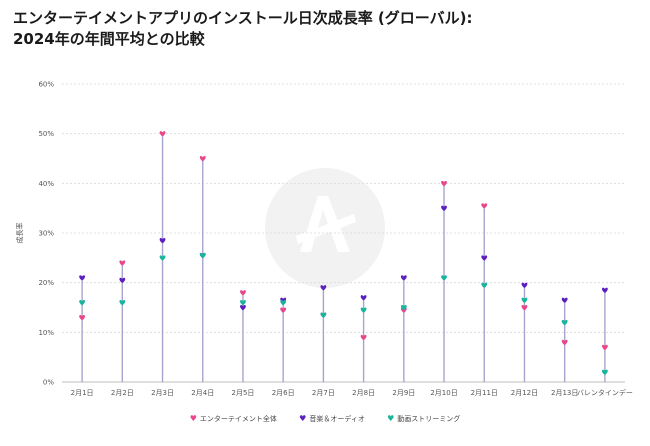 The height and width of the screenshot is (446, 650). What do you see at coordinates (429, 419) in the screenshot?
I see `legend-label: 動画ストリーミング` at bounding box center [429, 419].